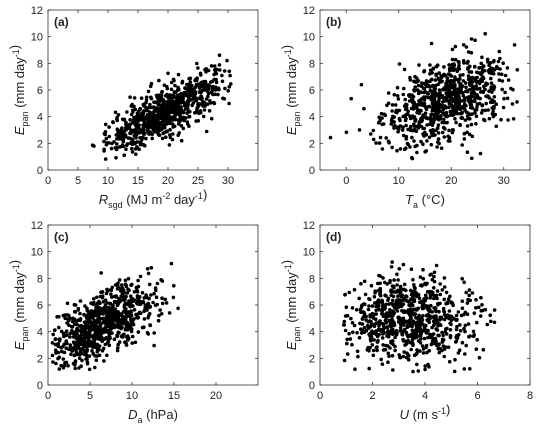 This screenshot has width=550, height=433. What do you see at coordinates (61, 237) in the screenshot?
I see `panel-label: (c)` at bounding box center [61, 237].